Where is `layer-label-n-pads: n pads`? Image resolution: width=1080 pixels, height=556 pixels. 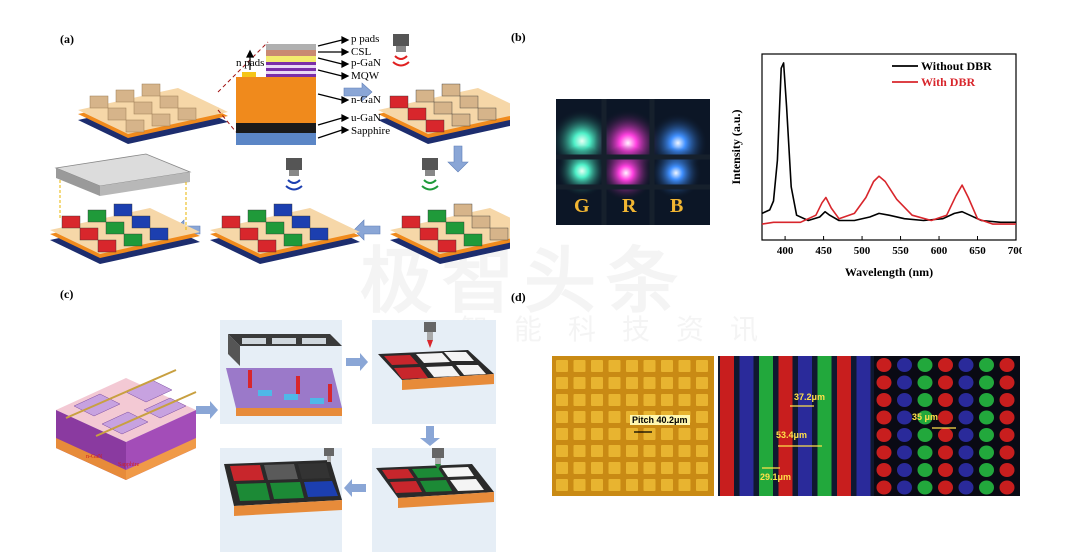
layer-label-n-pads: n pads is located at coordinates (250, 63).